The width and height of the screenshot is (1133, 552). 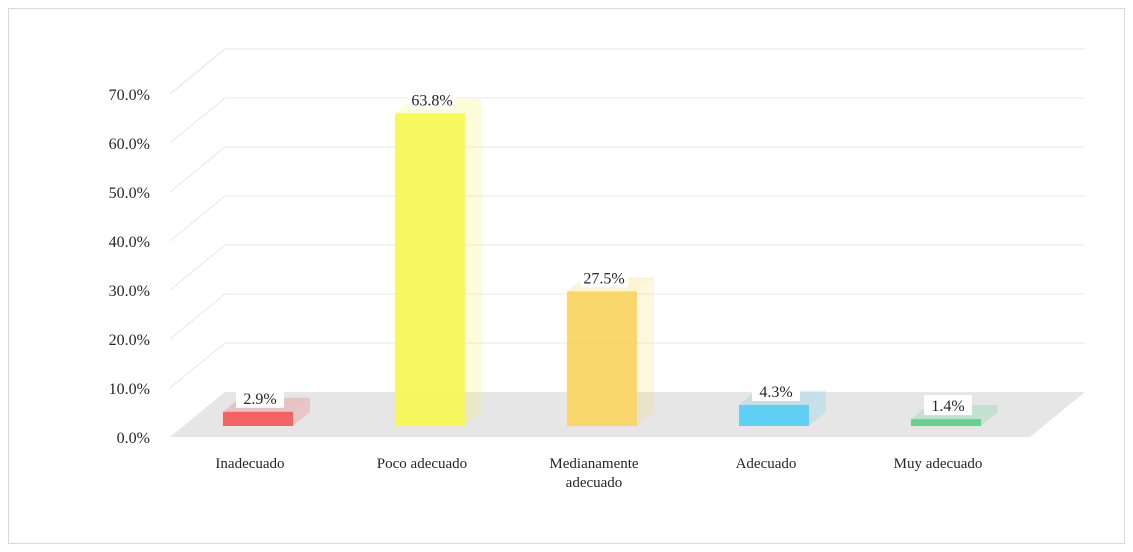 I want to click on data-label: 1.4%, so click(x=947, y=406).